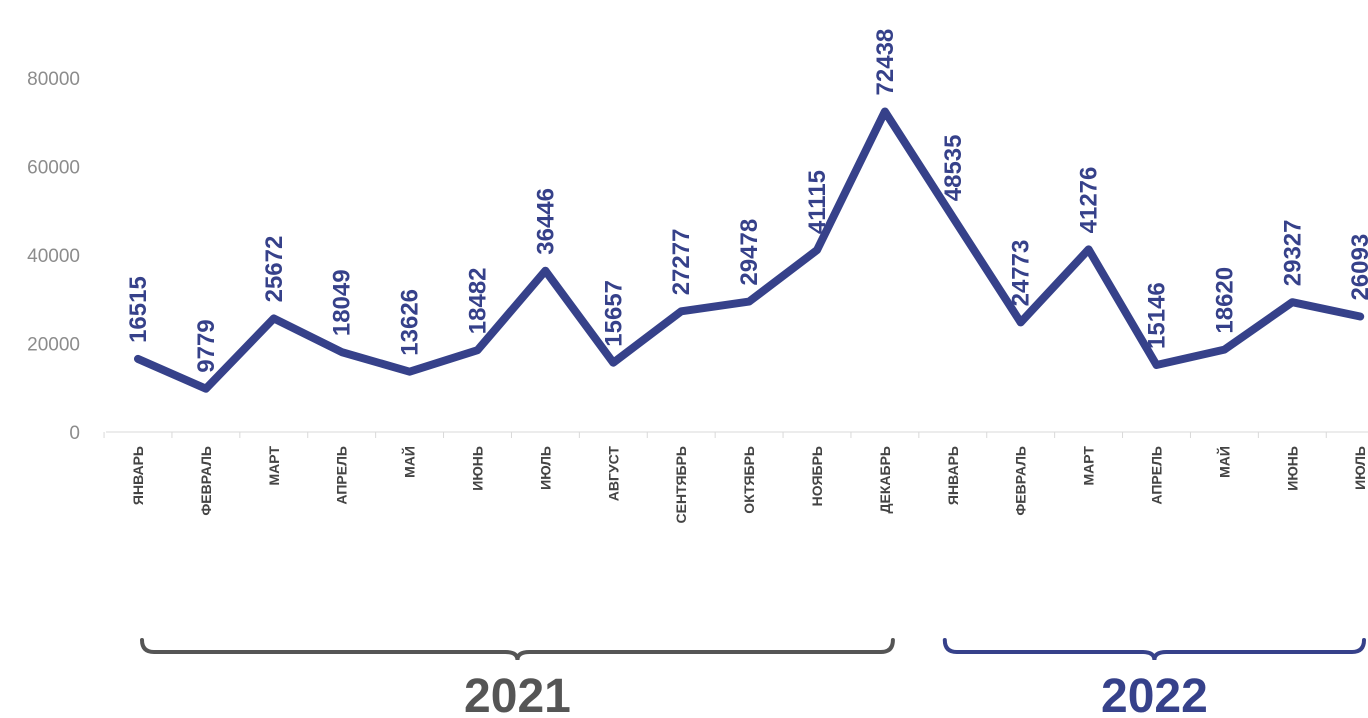  What do you see at coordinates (478, 300) in the screenshot?
I see `data-label: 18482` at bounding box center [478, 300].